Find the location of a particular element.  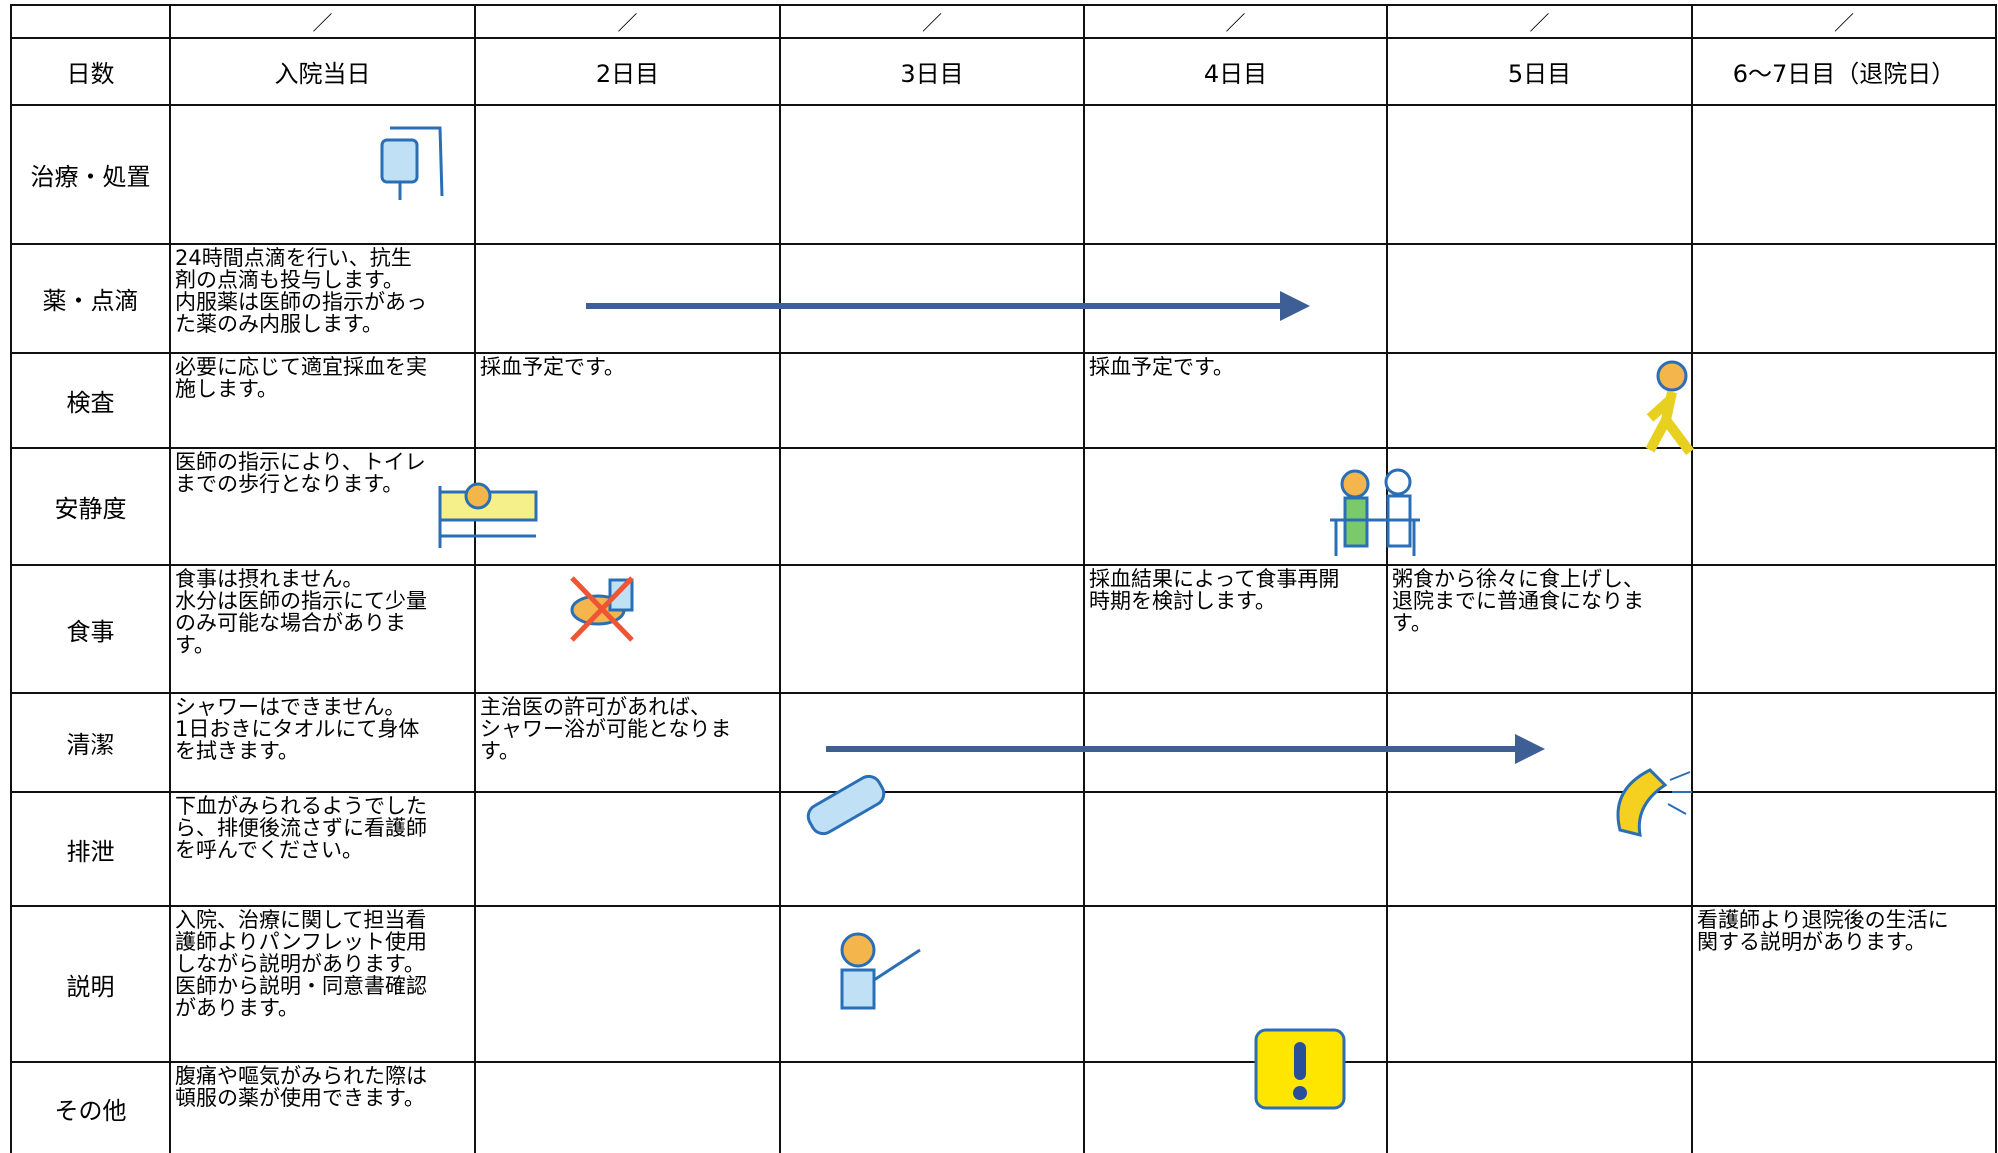

cell-text: シャワーはできません。 1日おきにタオルにて身体 を拭きます。 is located at coordinates (322, 742).